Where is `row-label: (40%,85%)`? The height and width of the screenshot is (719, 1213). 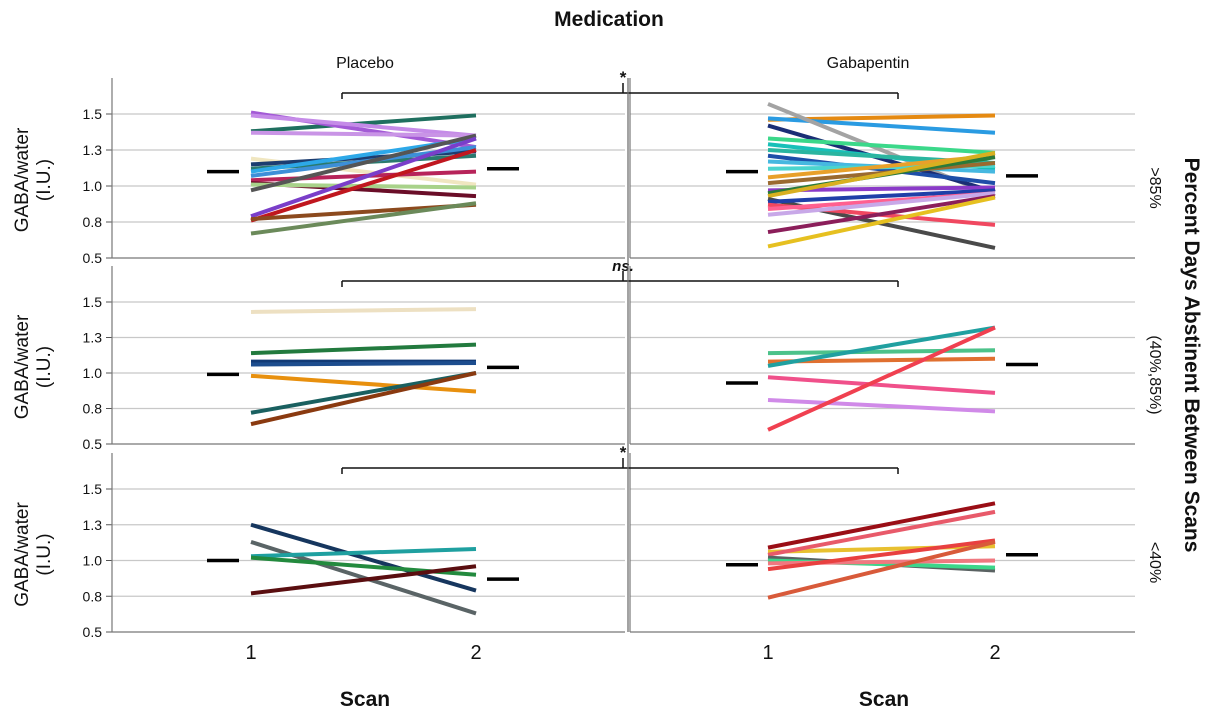 row-label: (40%,85%) is located at coordinates (1154, 374).